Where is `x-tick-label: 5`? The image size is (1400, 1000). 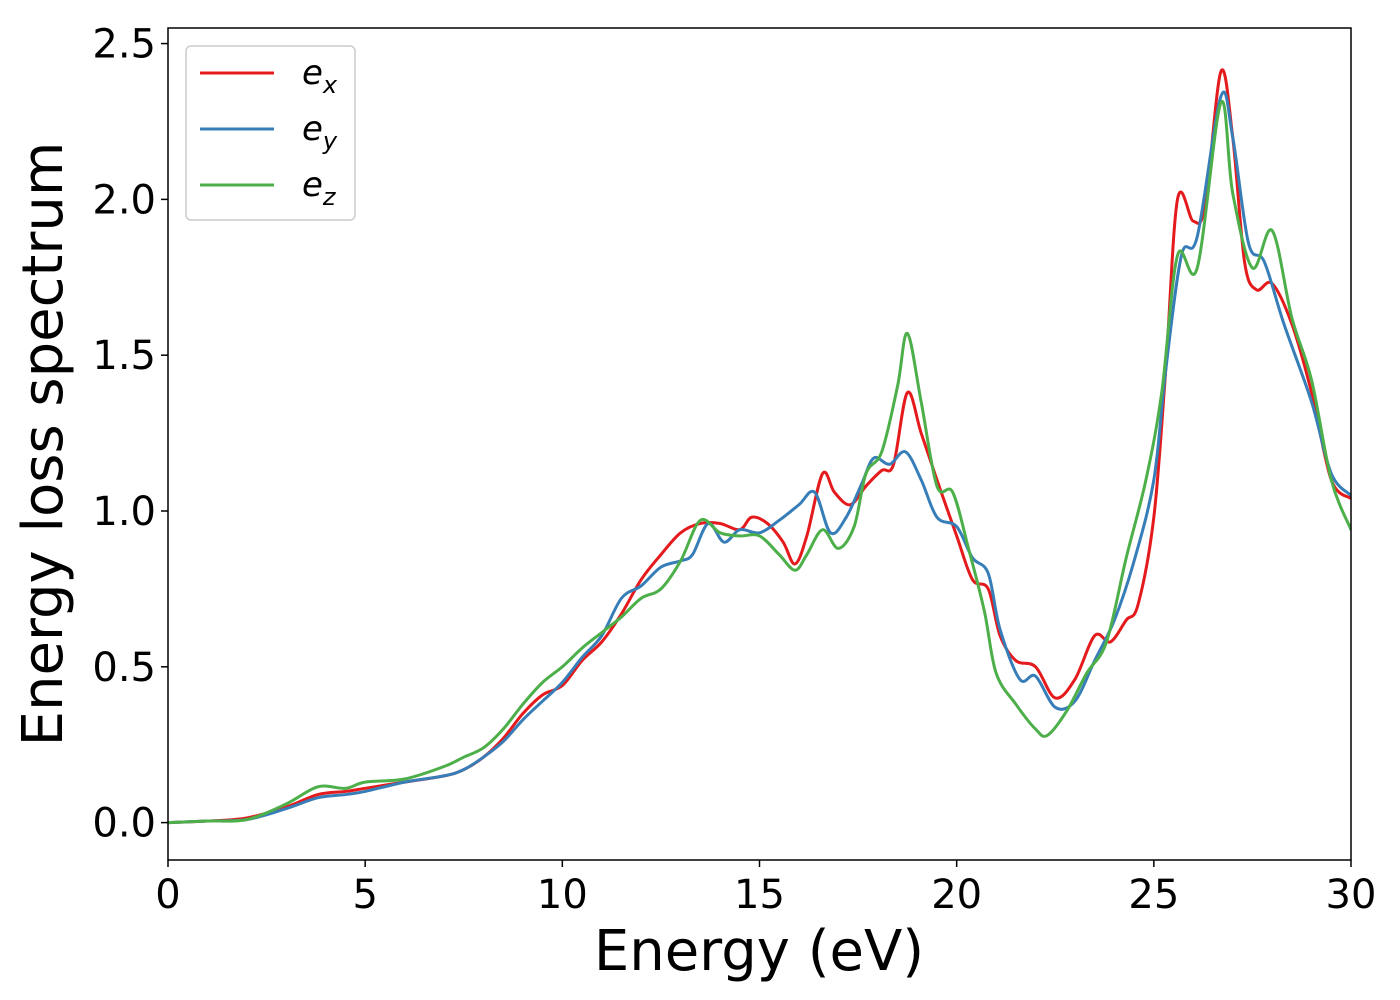 x-tick-label: 5 is located at coordinates (364, 895).